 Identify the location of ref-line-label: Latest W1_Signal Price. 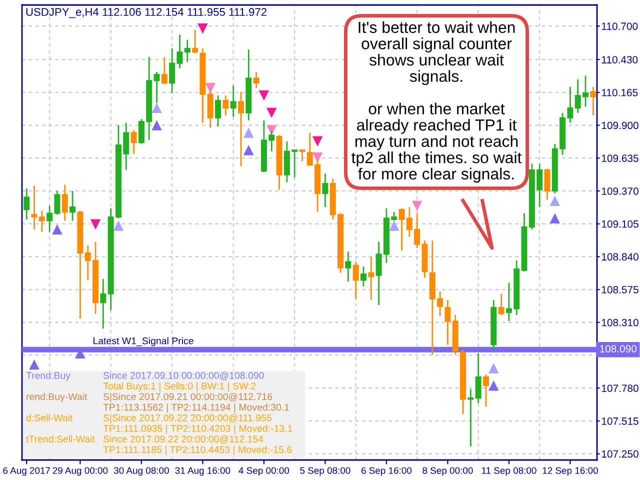
(144, 341).